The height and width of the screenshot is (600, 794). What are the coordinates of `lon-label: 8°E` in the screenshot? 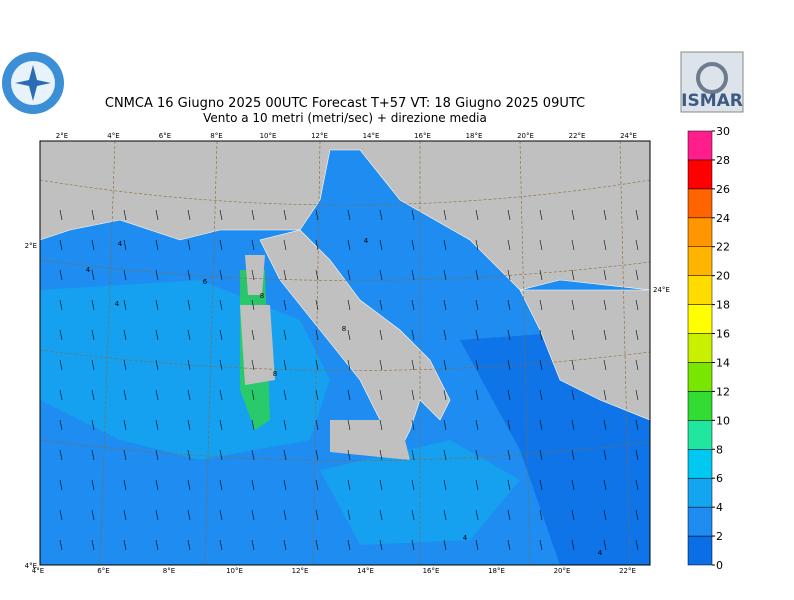 It's located at (216, 136).